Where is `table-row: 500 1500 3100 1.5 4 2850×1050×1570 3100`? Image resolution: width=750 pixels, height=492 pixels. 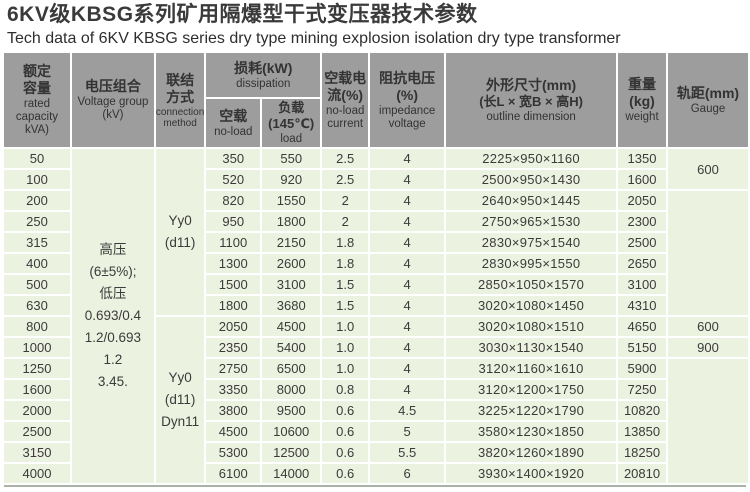
table-row: 500 1500 3100 1.5 4 2850×1050×1570 3100 is located at coordinates (376, 284).